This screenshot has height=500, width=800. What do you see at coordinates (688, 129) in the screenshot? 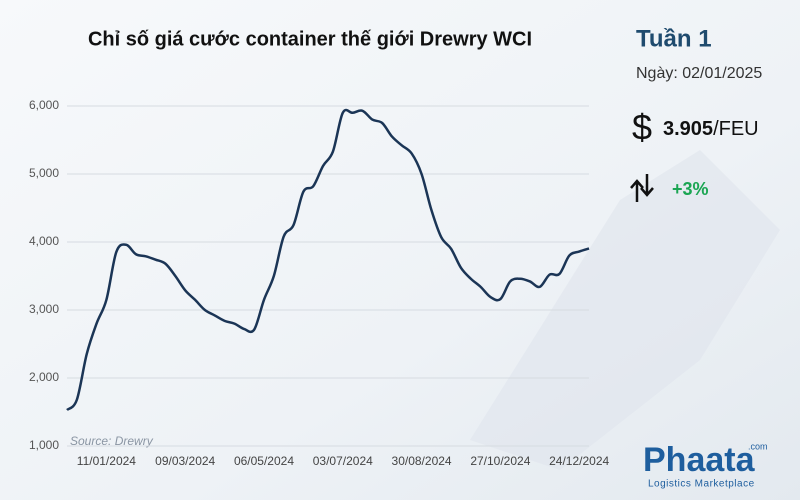
I see `price-value: 3.905` at bounding box center [688, 129].